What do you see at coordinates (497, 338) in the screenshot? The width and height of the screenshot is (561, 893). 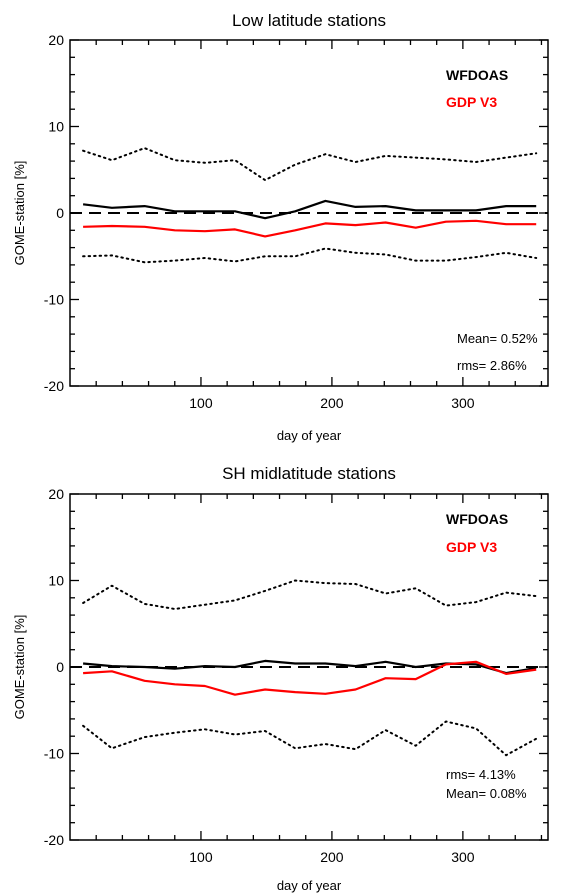 I see `stat-mean: Mean= 0.52%` at bounding box center [497, 338].